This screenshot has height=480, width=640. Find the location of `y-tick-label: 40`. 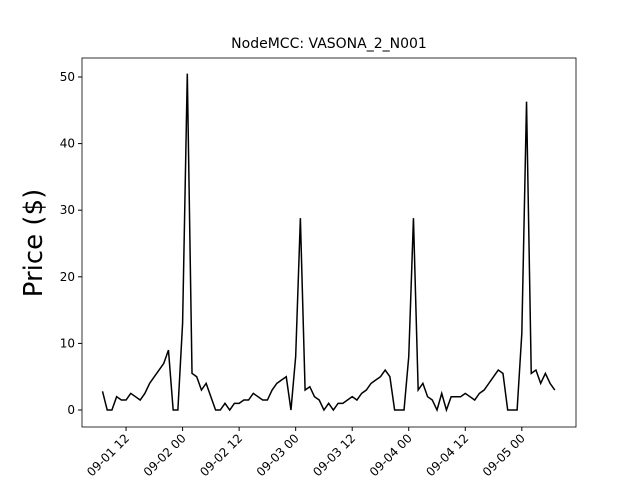

y-tick-label: 40 is located at coordinates (67, 144).